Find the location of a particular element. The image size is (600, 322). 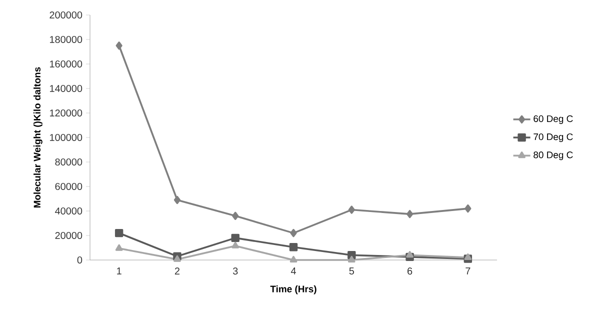

x-tick-label: 3 is located at coordinates (235, 271).